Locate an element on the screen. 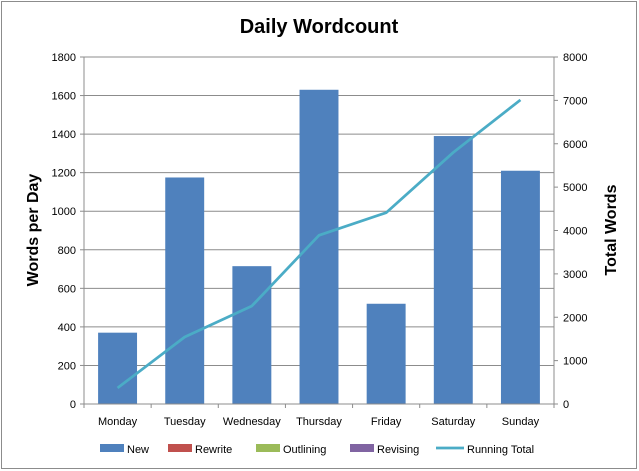  y-tick-label: 0 is located at coordinates (73, 405).